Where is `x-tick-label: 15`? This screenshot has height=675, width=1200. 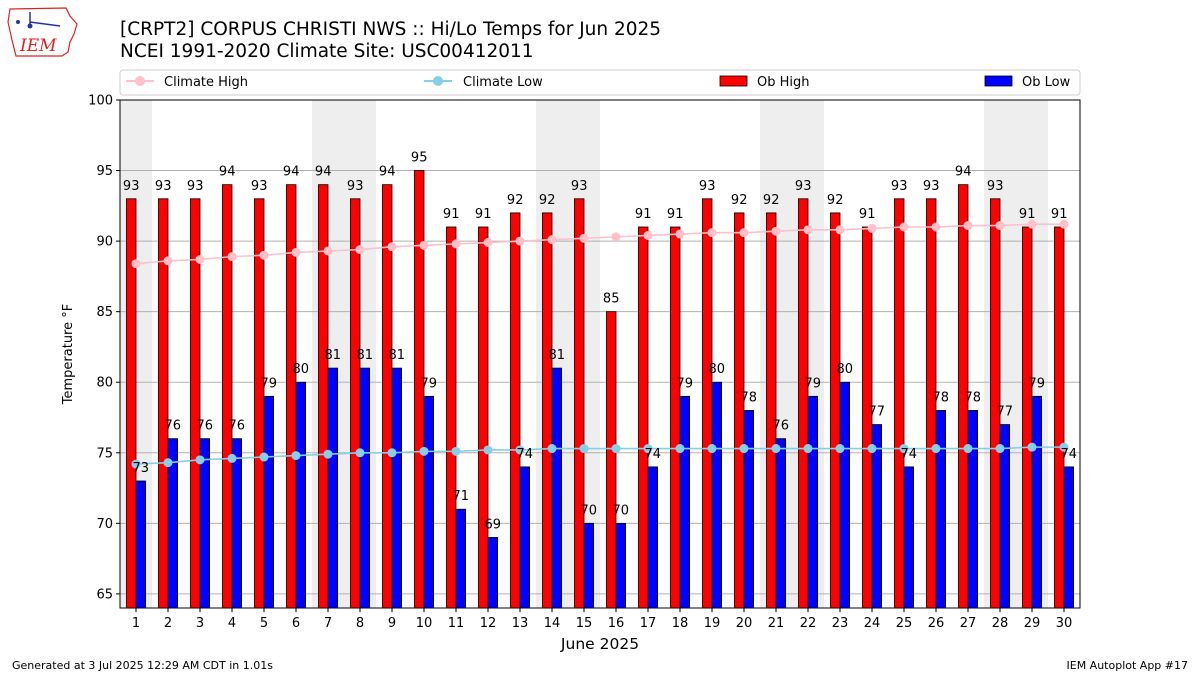 x-tick-label: 15 is located at coordinates (584, 623).